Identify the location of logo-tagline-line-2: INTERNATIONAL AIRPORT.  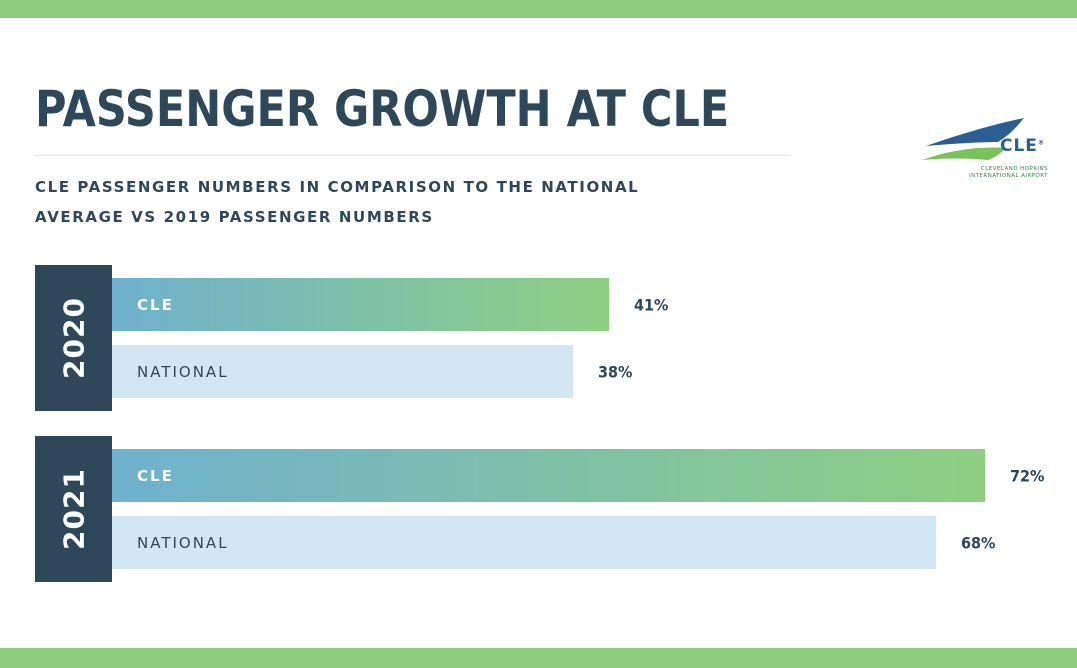
(1008, 176).